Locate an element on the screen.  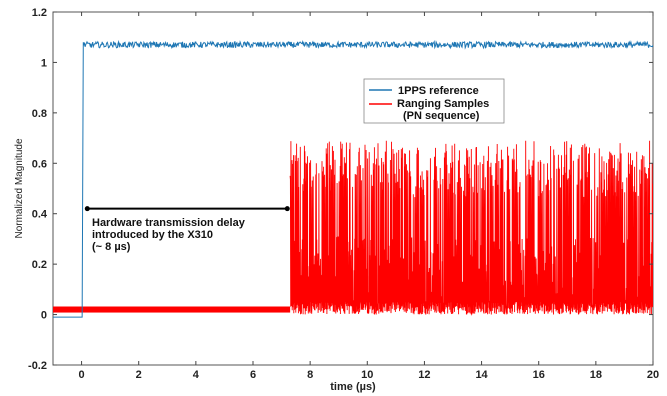
legend-box is located at coordinates (434, 101).